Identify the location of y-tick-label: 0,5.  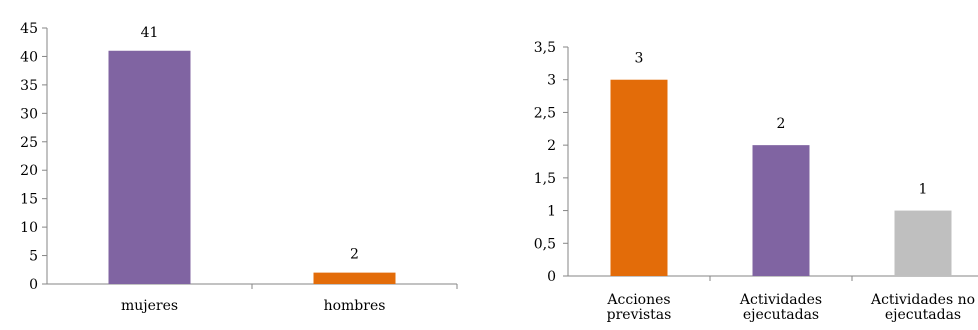
(545, 244).